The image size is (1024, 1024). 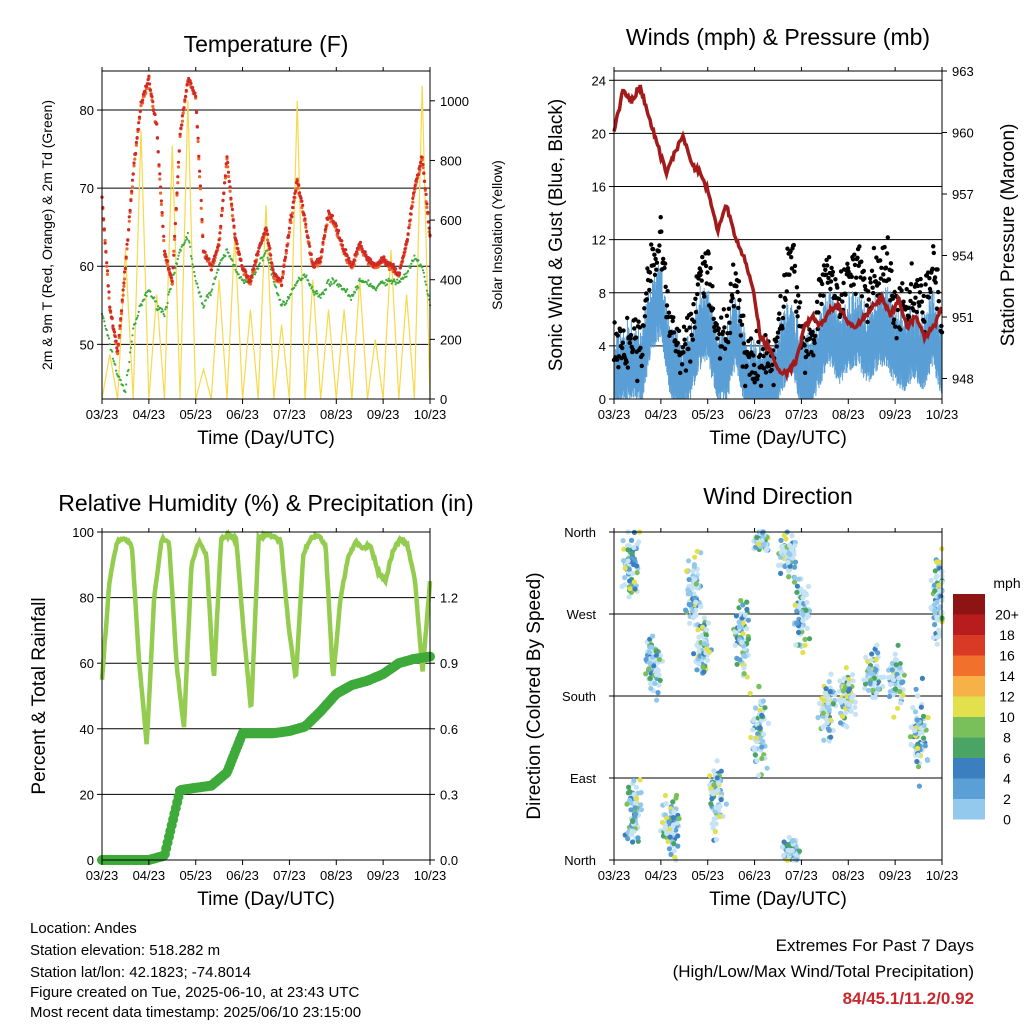 I want to click on y-tick-label-right: 0.9, so click(x=449, y=663).